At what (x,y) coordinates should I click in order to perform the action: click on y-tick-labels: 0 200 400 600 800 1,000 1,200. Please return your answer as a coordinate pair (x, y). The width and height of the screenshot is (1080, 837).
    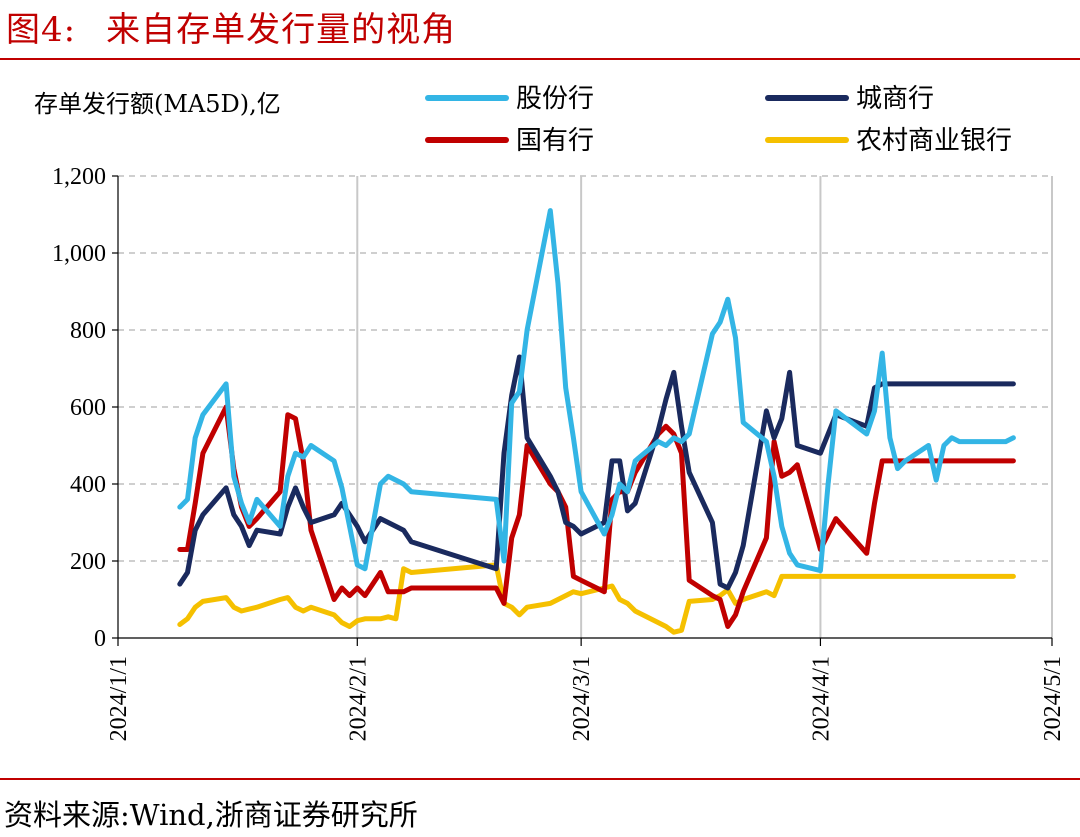
    Looking at the image, I should click on (79, 408).